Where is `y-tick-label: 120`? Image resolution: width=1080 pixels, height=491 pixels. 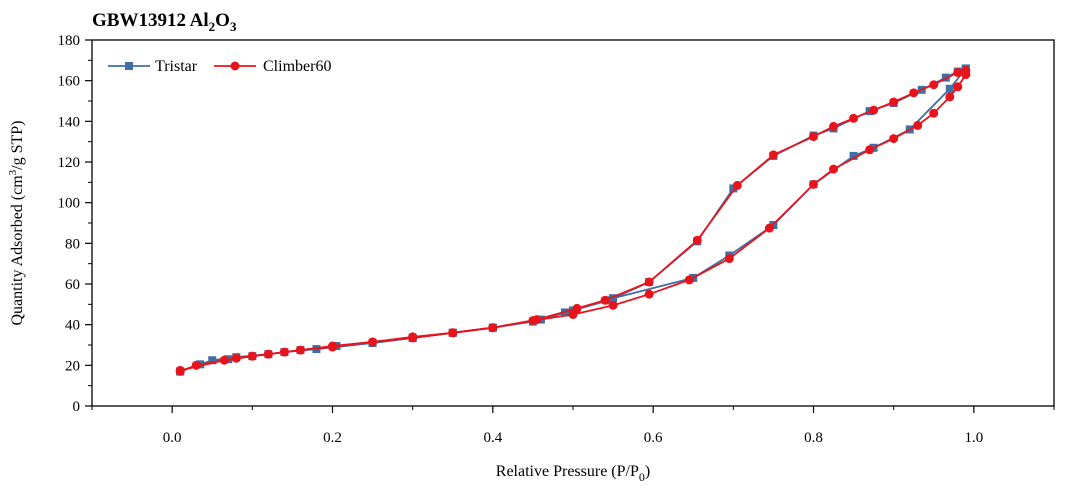
y-tick-label: 120 is located at coordinates (69, 163).